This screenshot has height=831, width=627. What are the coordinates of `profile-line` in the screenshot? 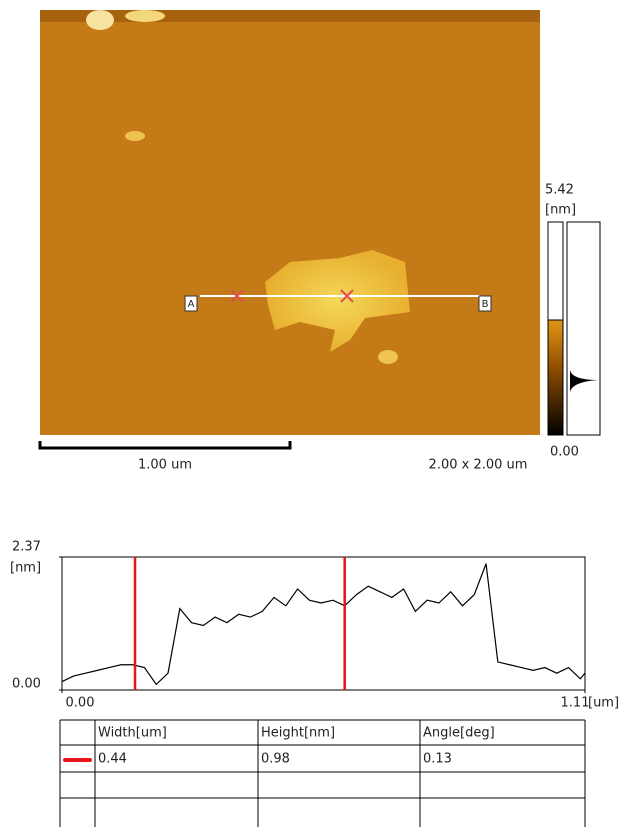 It's located at (323, 624).